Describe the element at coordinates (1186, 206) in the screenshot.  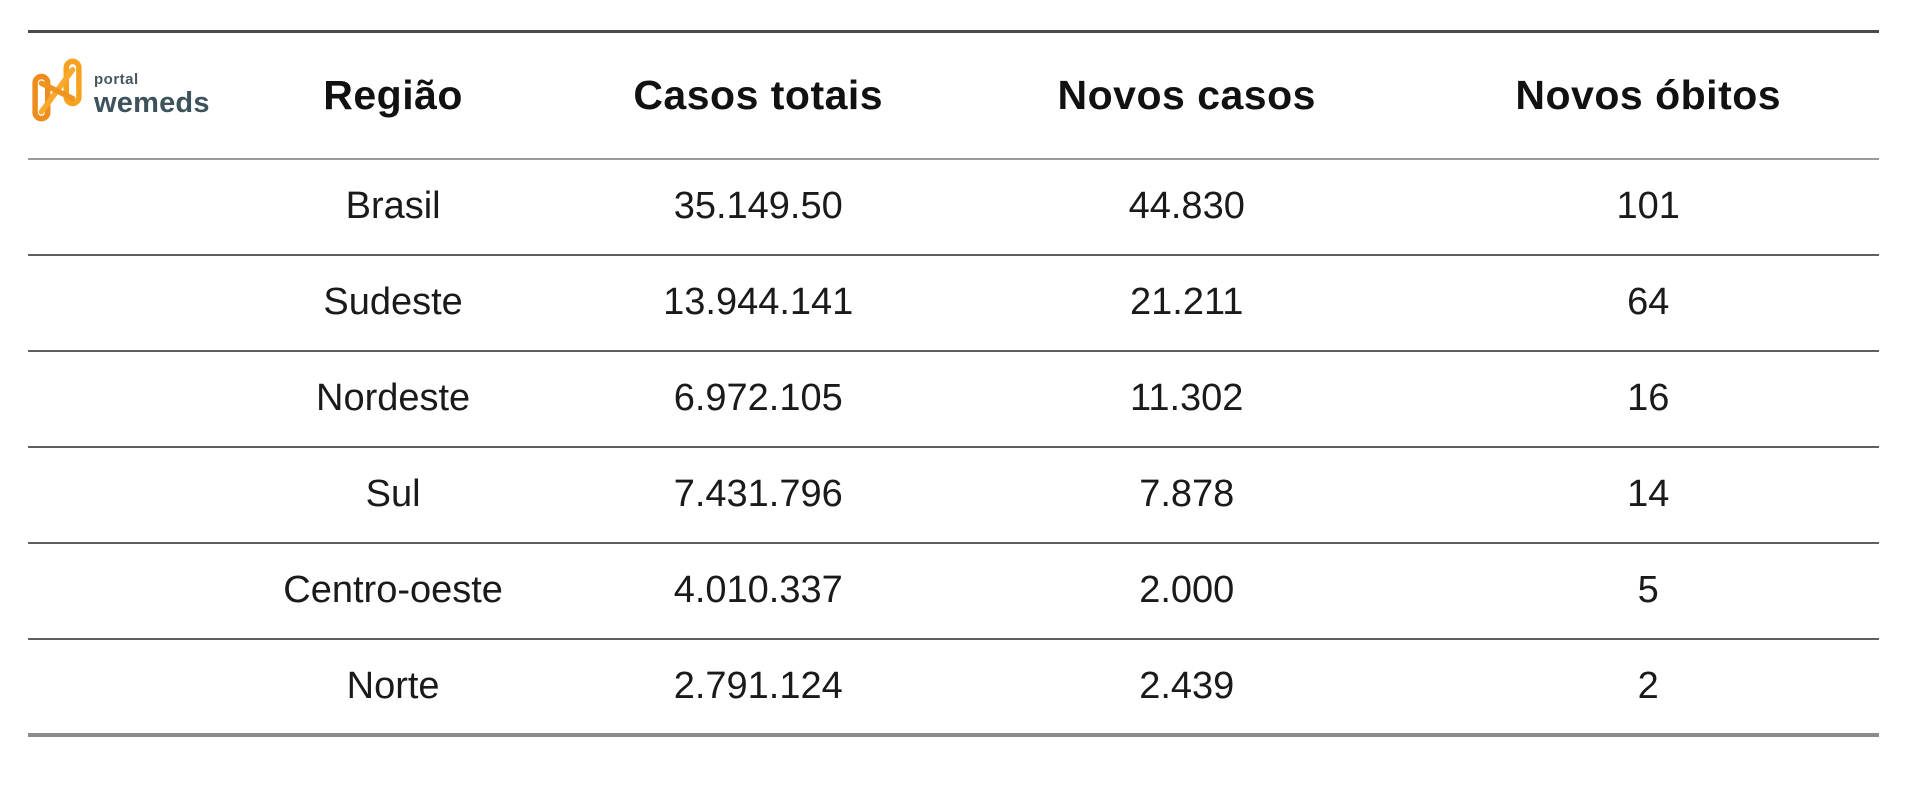
I see `cell-novos-casos: 44.830` at that location.